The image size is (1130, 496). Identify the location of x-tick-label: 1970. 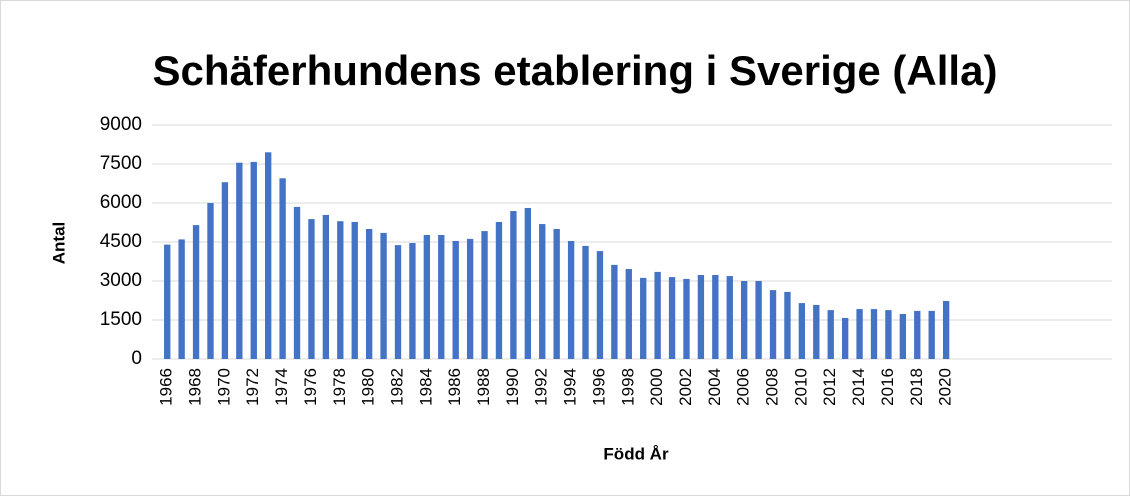
(223, 387).